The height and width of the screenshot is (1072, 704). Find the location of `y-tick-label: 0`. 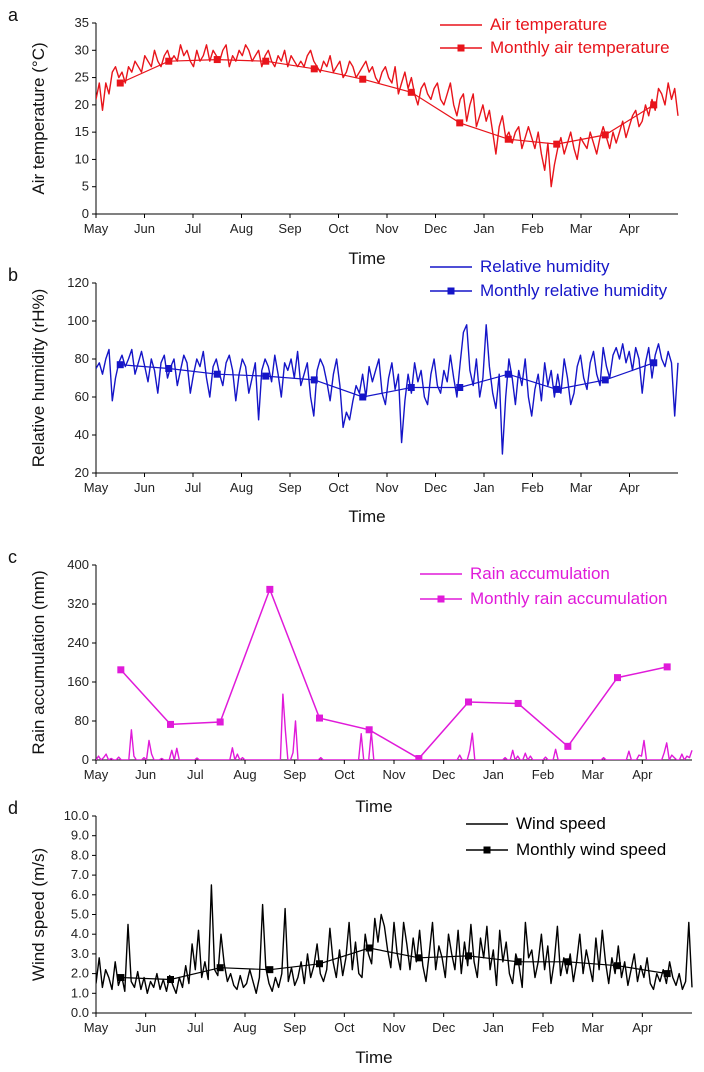

y-tick-label: 0 is located at coordinates (85, 213).